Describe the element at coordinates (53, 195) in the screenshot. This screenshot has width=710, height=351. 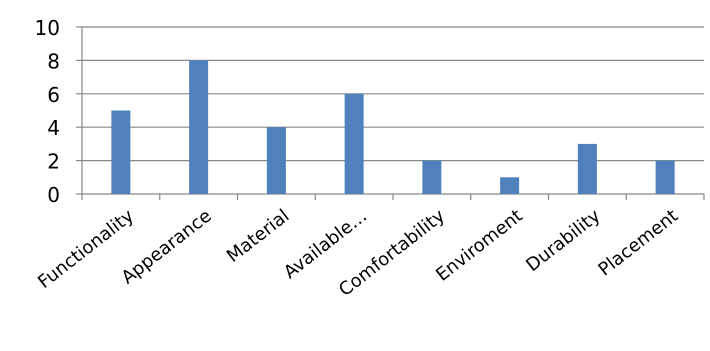
I see `y-tick-label: 0` at that location.